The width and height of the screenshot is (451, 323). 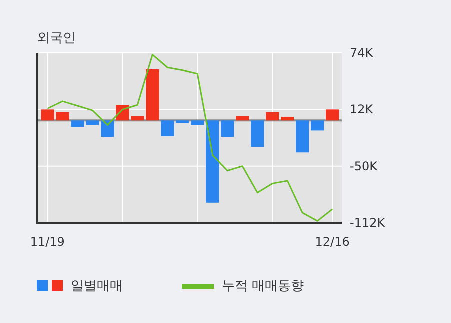 I want to click on y-tick-label: 74K, so click(x=362, y=53).